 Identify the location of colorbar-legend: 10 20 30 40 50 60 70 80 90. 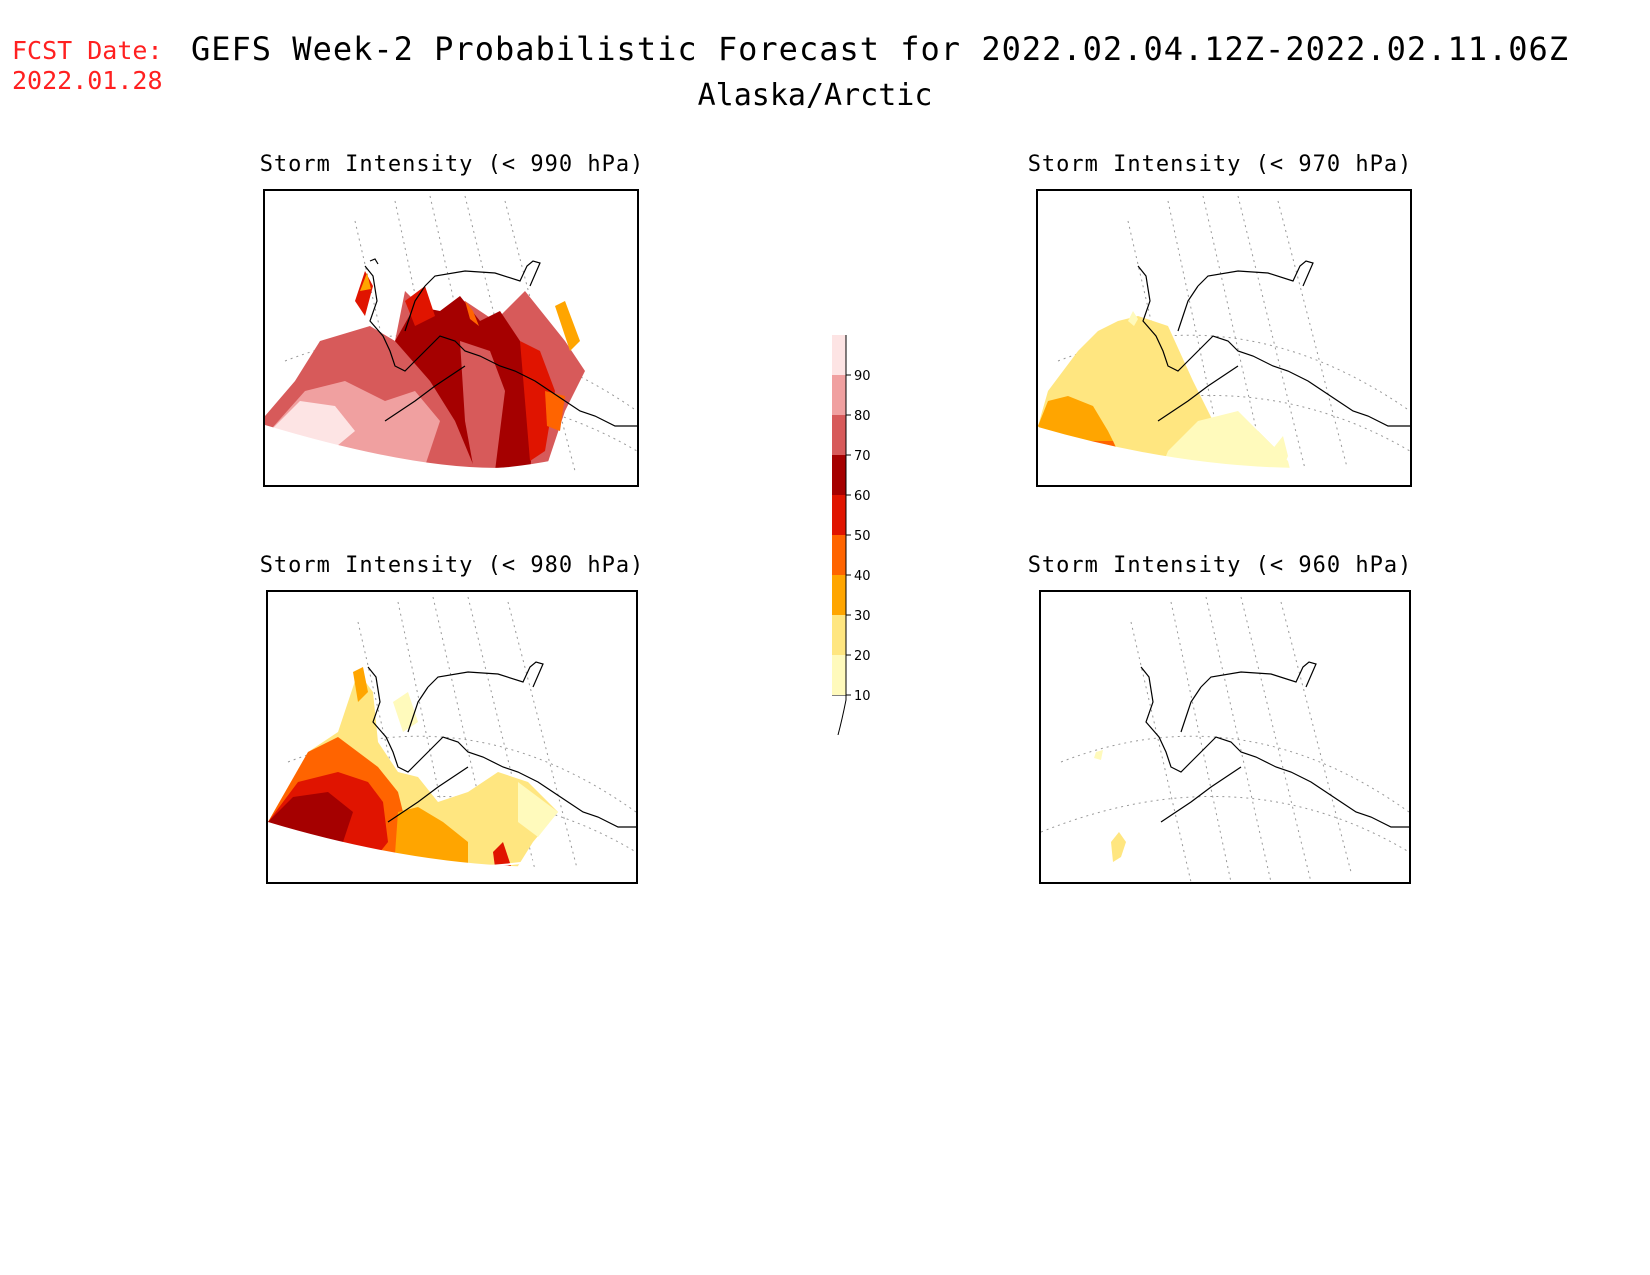
(851, 535).